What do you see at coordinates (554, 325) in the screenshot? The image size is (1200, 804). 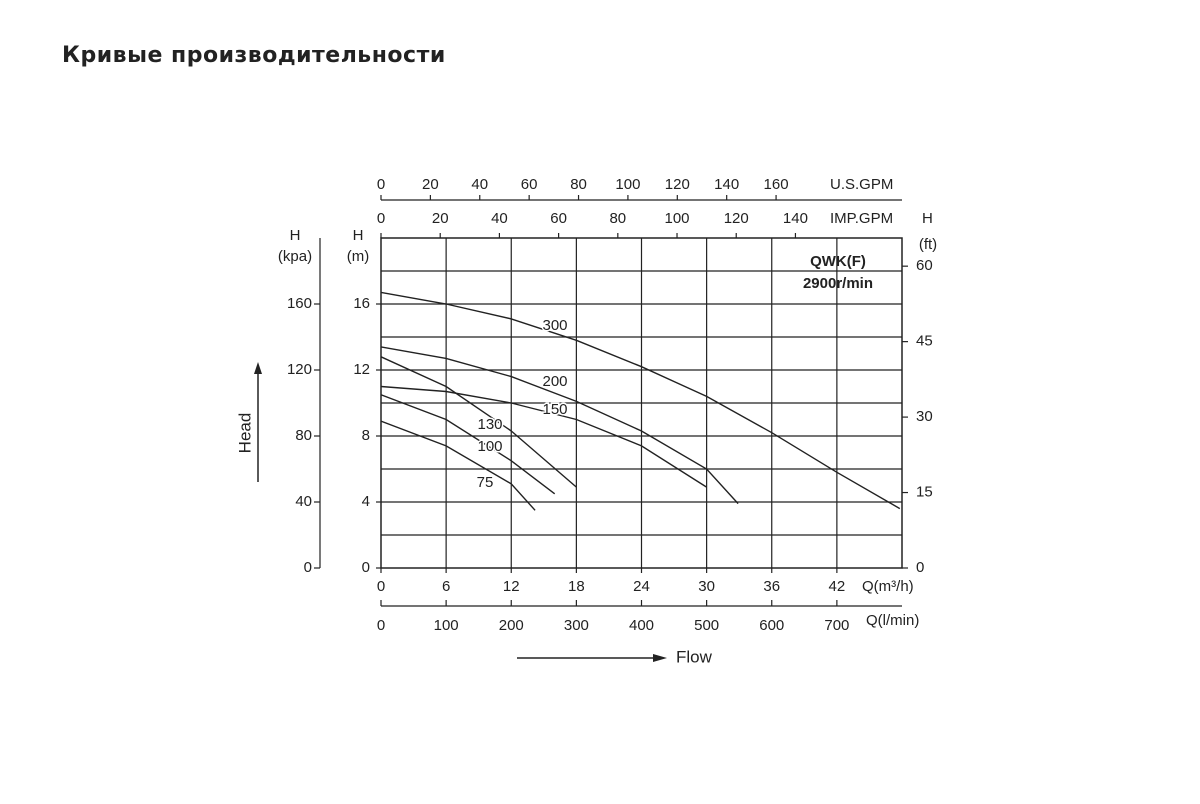 I see `curve-label: 300` at bounding box center [554, 325].